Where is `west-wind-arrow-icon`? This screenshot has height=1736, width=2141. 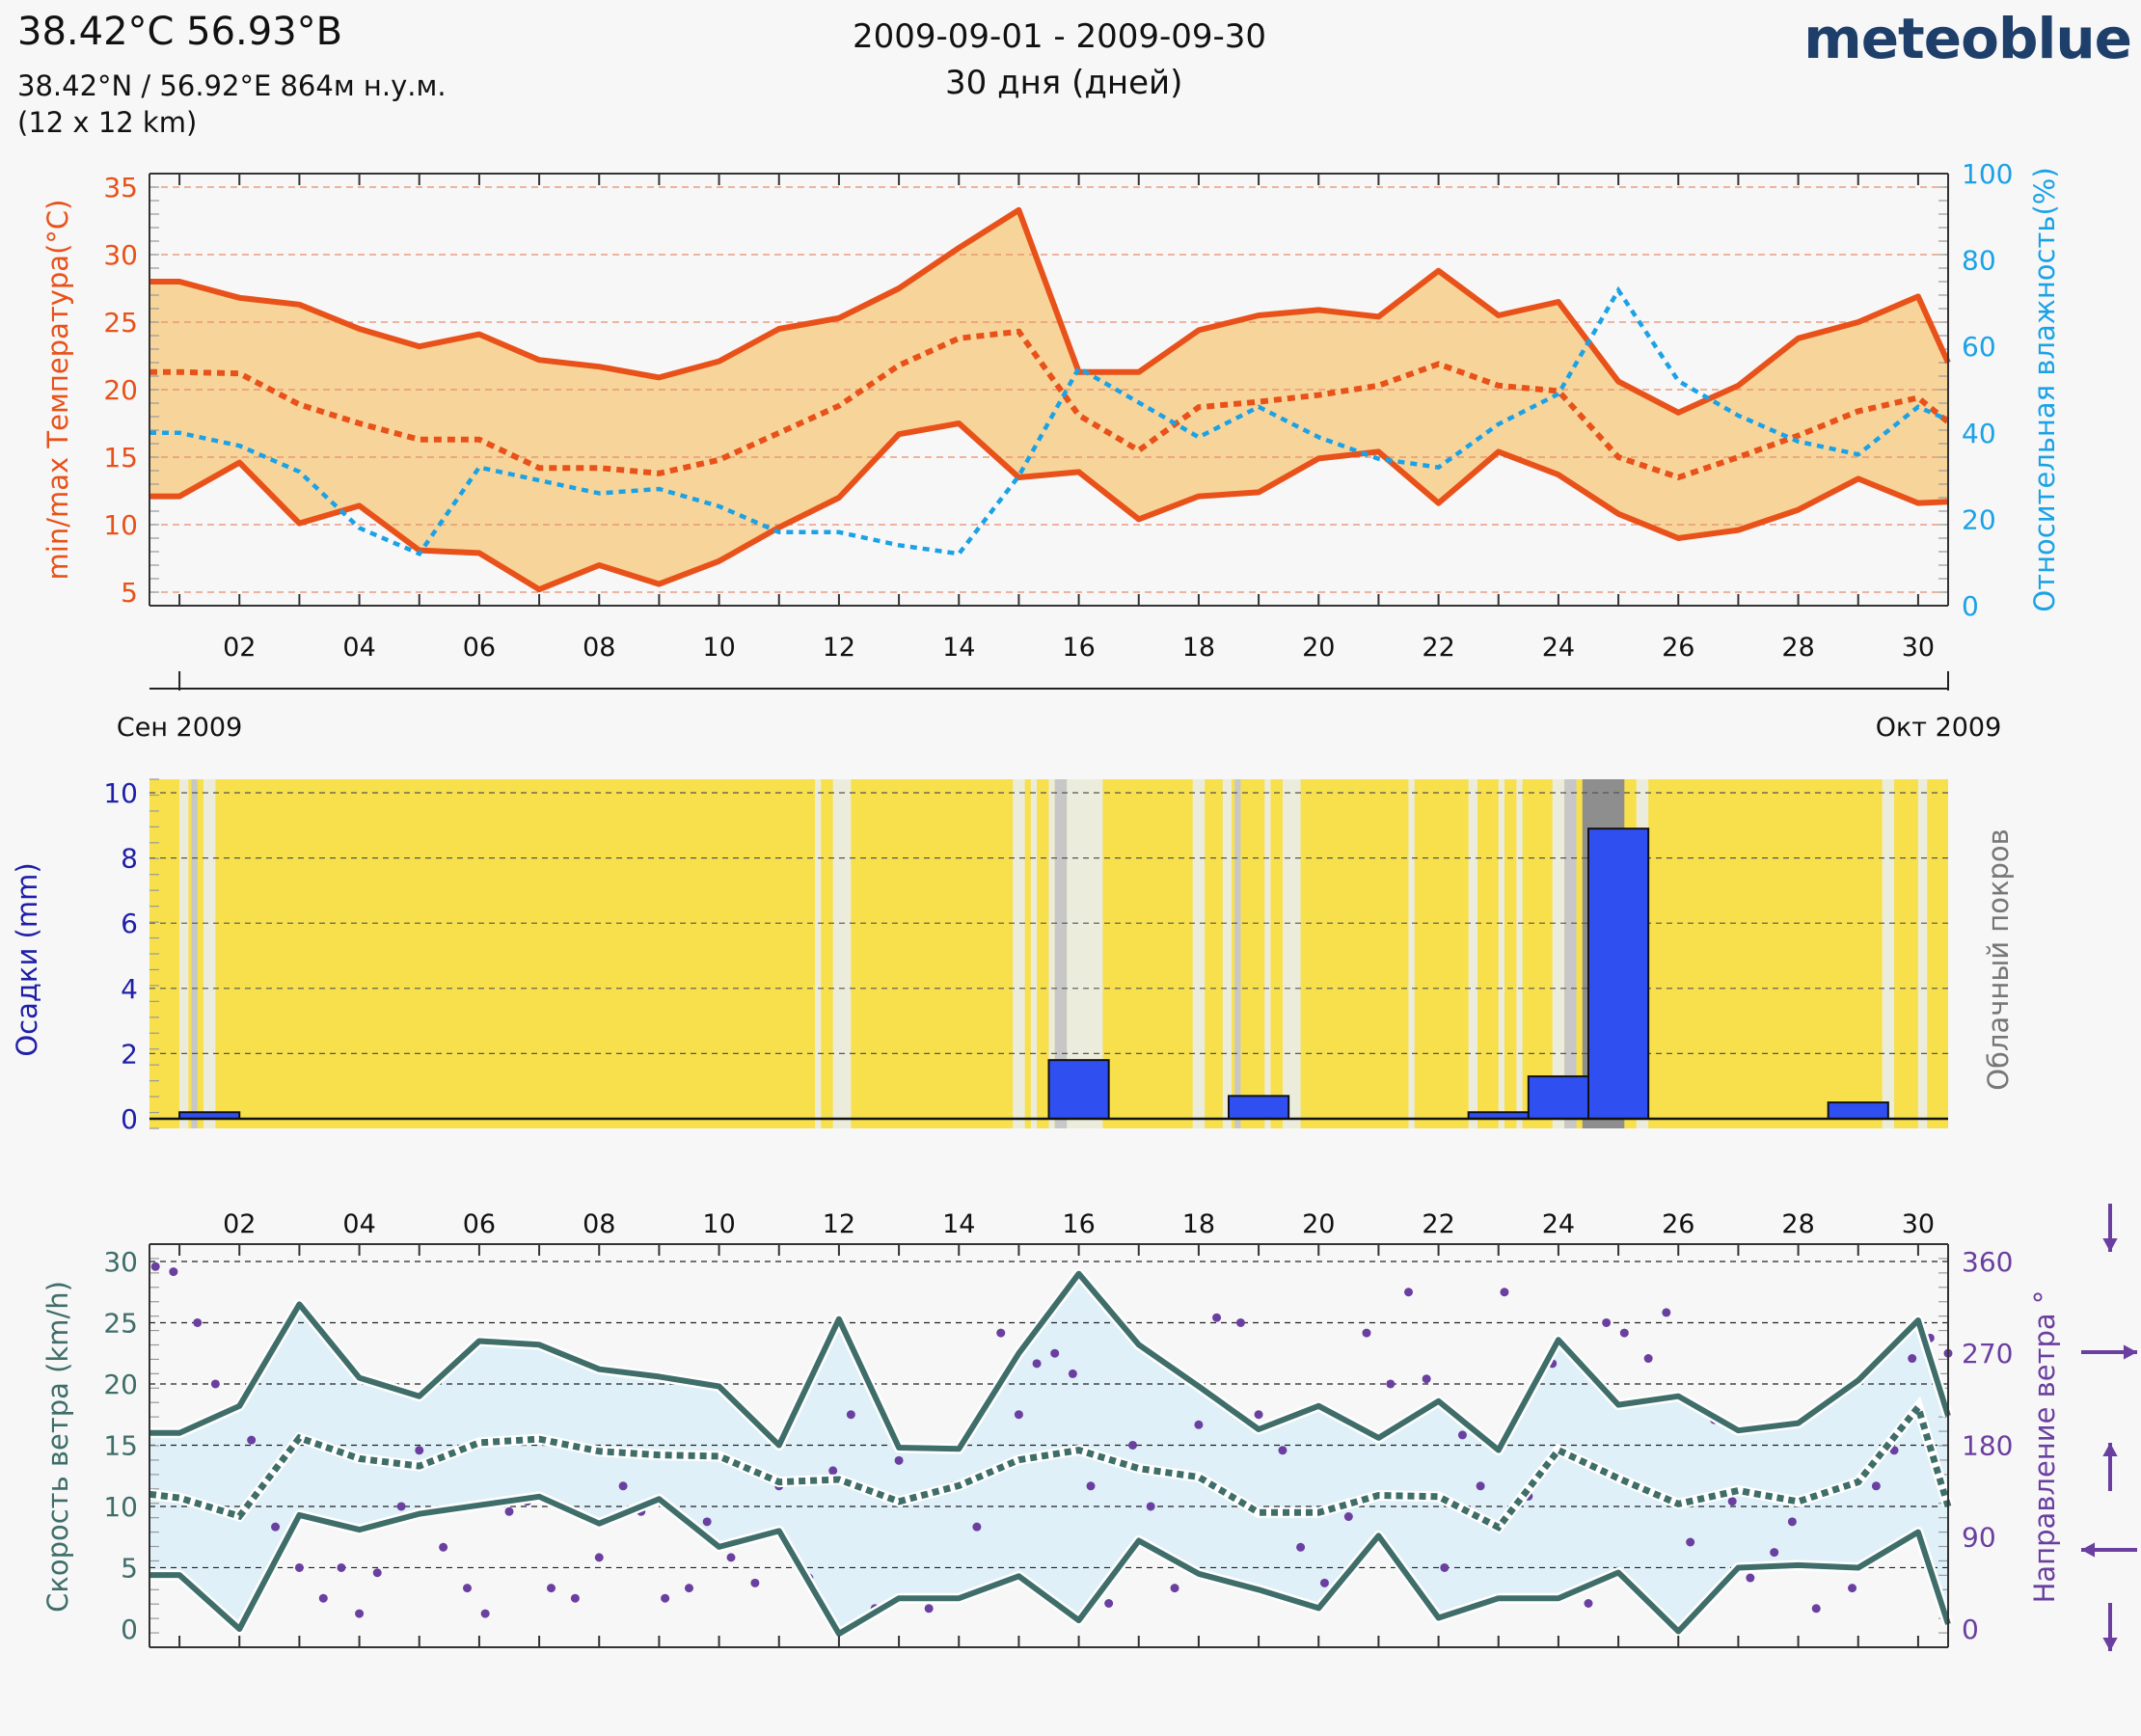 west-wind-arrow-icon is located at coordinates (2130, 1352).